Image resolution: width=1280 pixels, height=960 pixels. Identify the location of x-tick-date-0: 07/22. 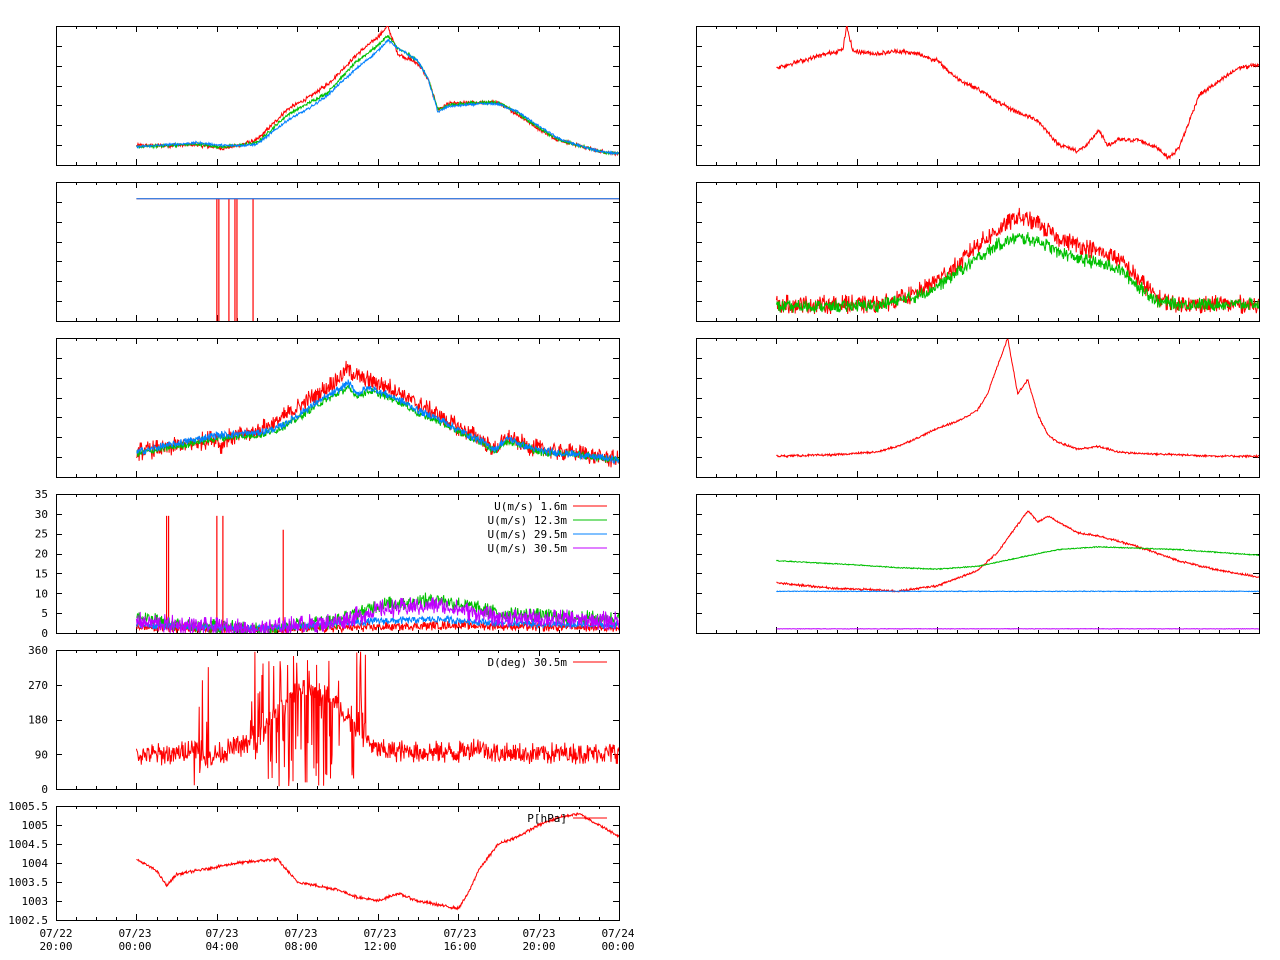
(55, 933).